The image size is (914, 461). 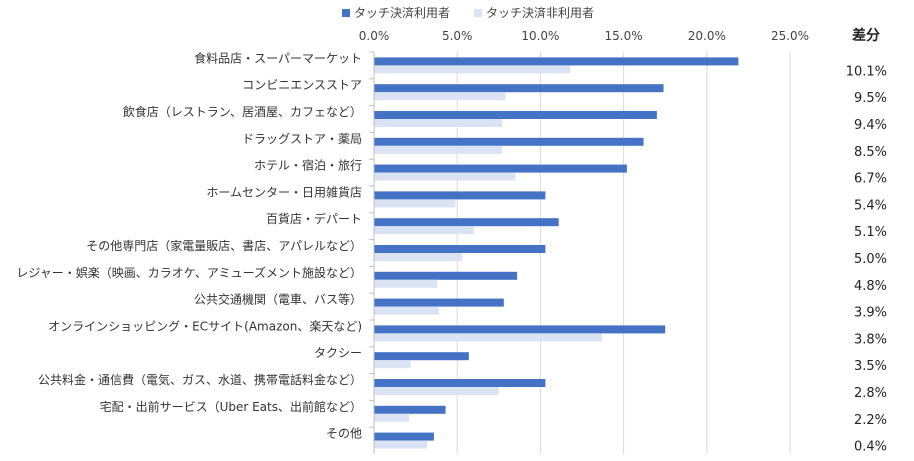 I want to click on category-label: タクシー, so click(x=338, y=353).